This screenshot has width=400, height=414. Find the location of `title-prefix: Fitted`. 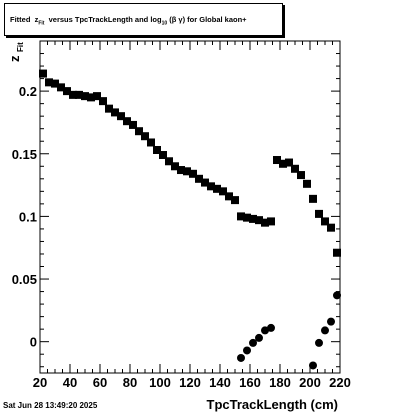

title-prefix: Fitted is located at coordinates (20, 19).